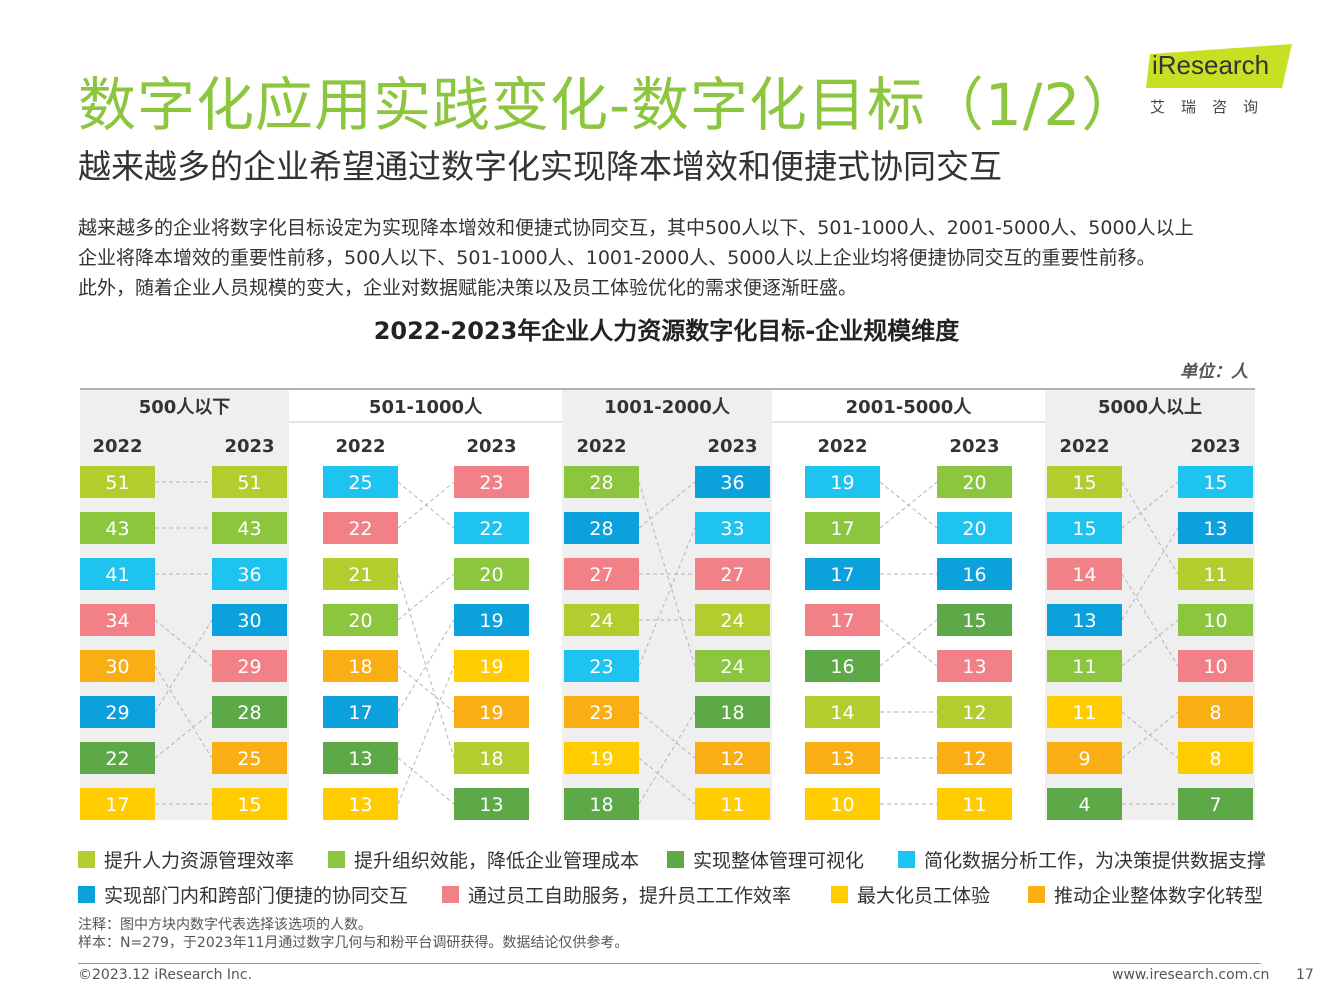 The height and width of the screenshot is (1000, 1333). I want to click on rank-2023-value: 7, so click(1215, 805).